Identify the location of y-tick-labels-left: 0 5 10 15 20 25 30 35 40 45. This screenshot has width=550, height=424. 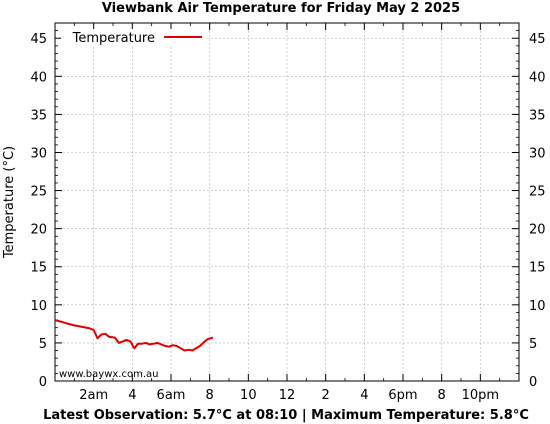
(38, 211).